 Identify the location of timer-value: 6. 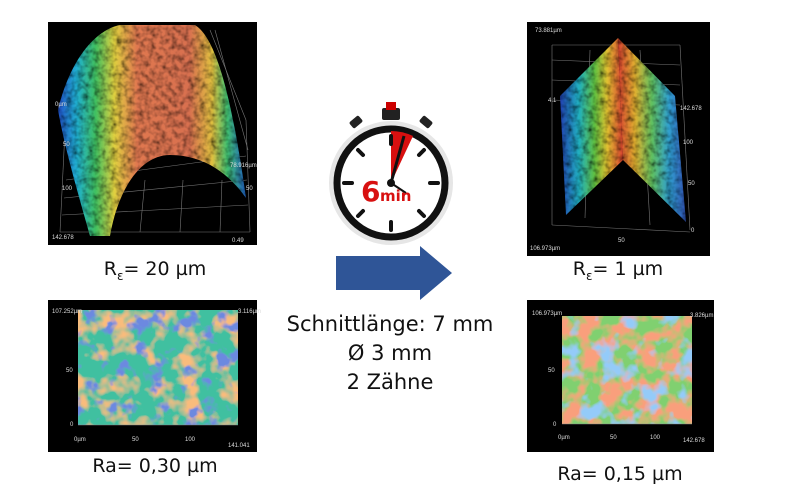
(370, 191).